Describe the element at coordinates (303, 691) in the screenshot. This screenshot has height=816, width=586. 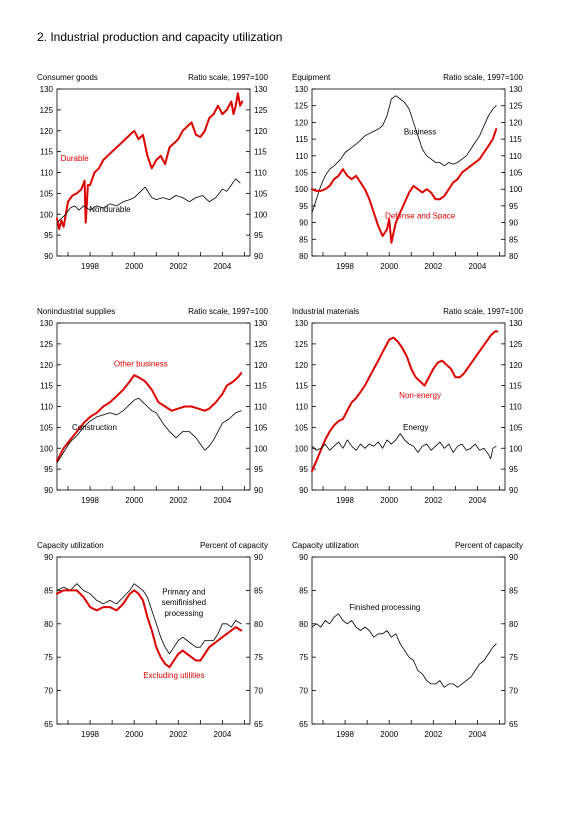
I see `y-tick-label-left: 70` at that location.